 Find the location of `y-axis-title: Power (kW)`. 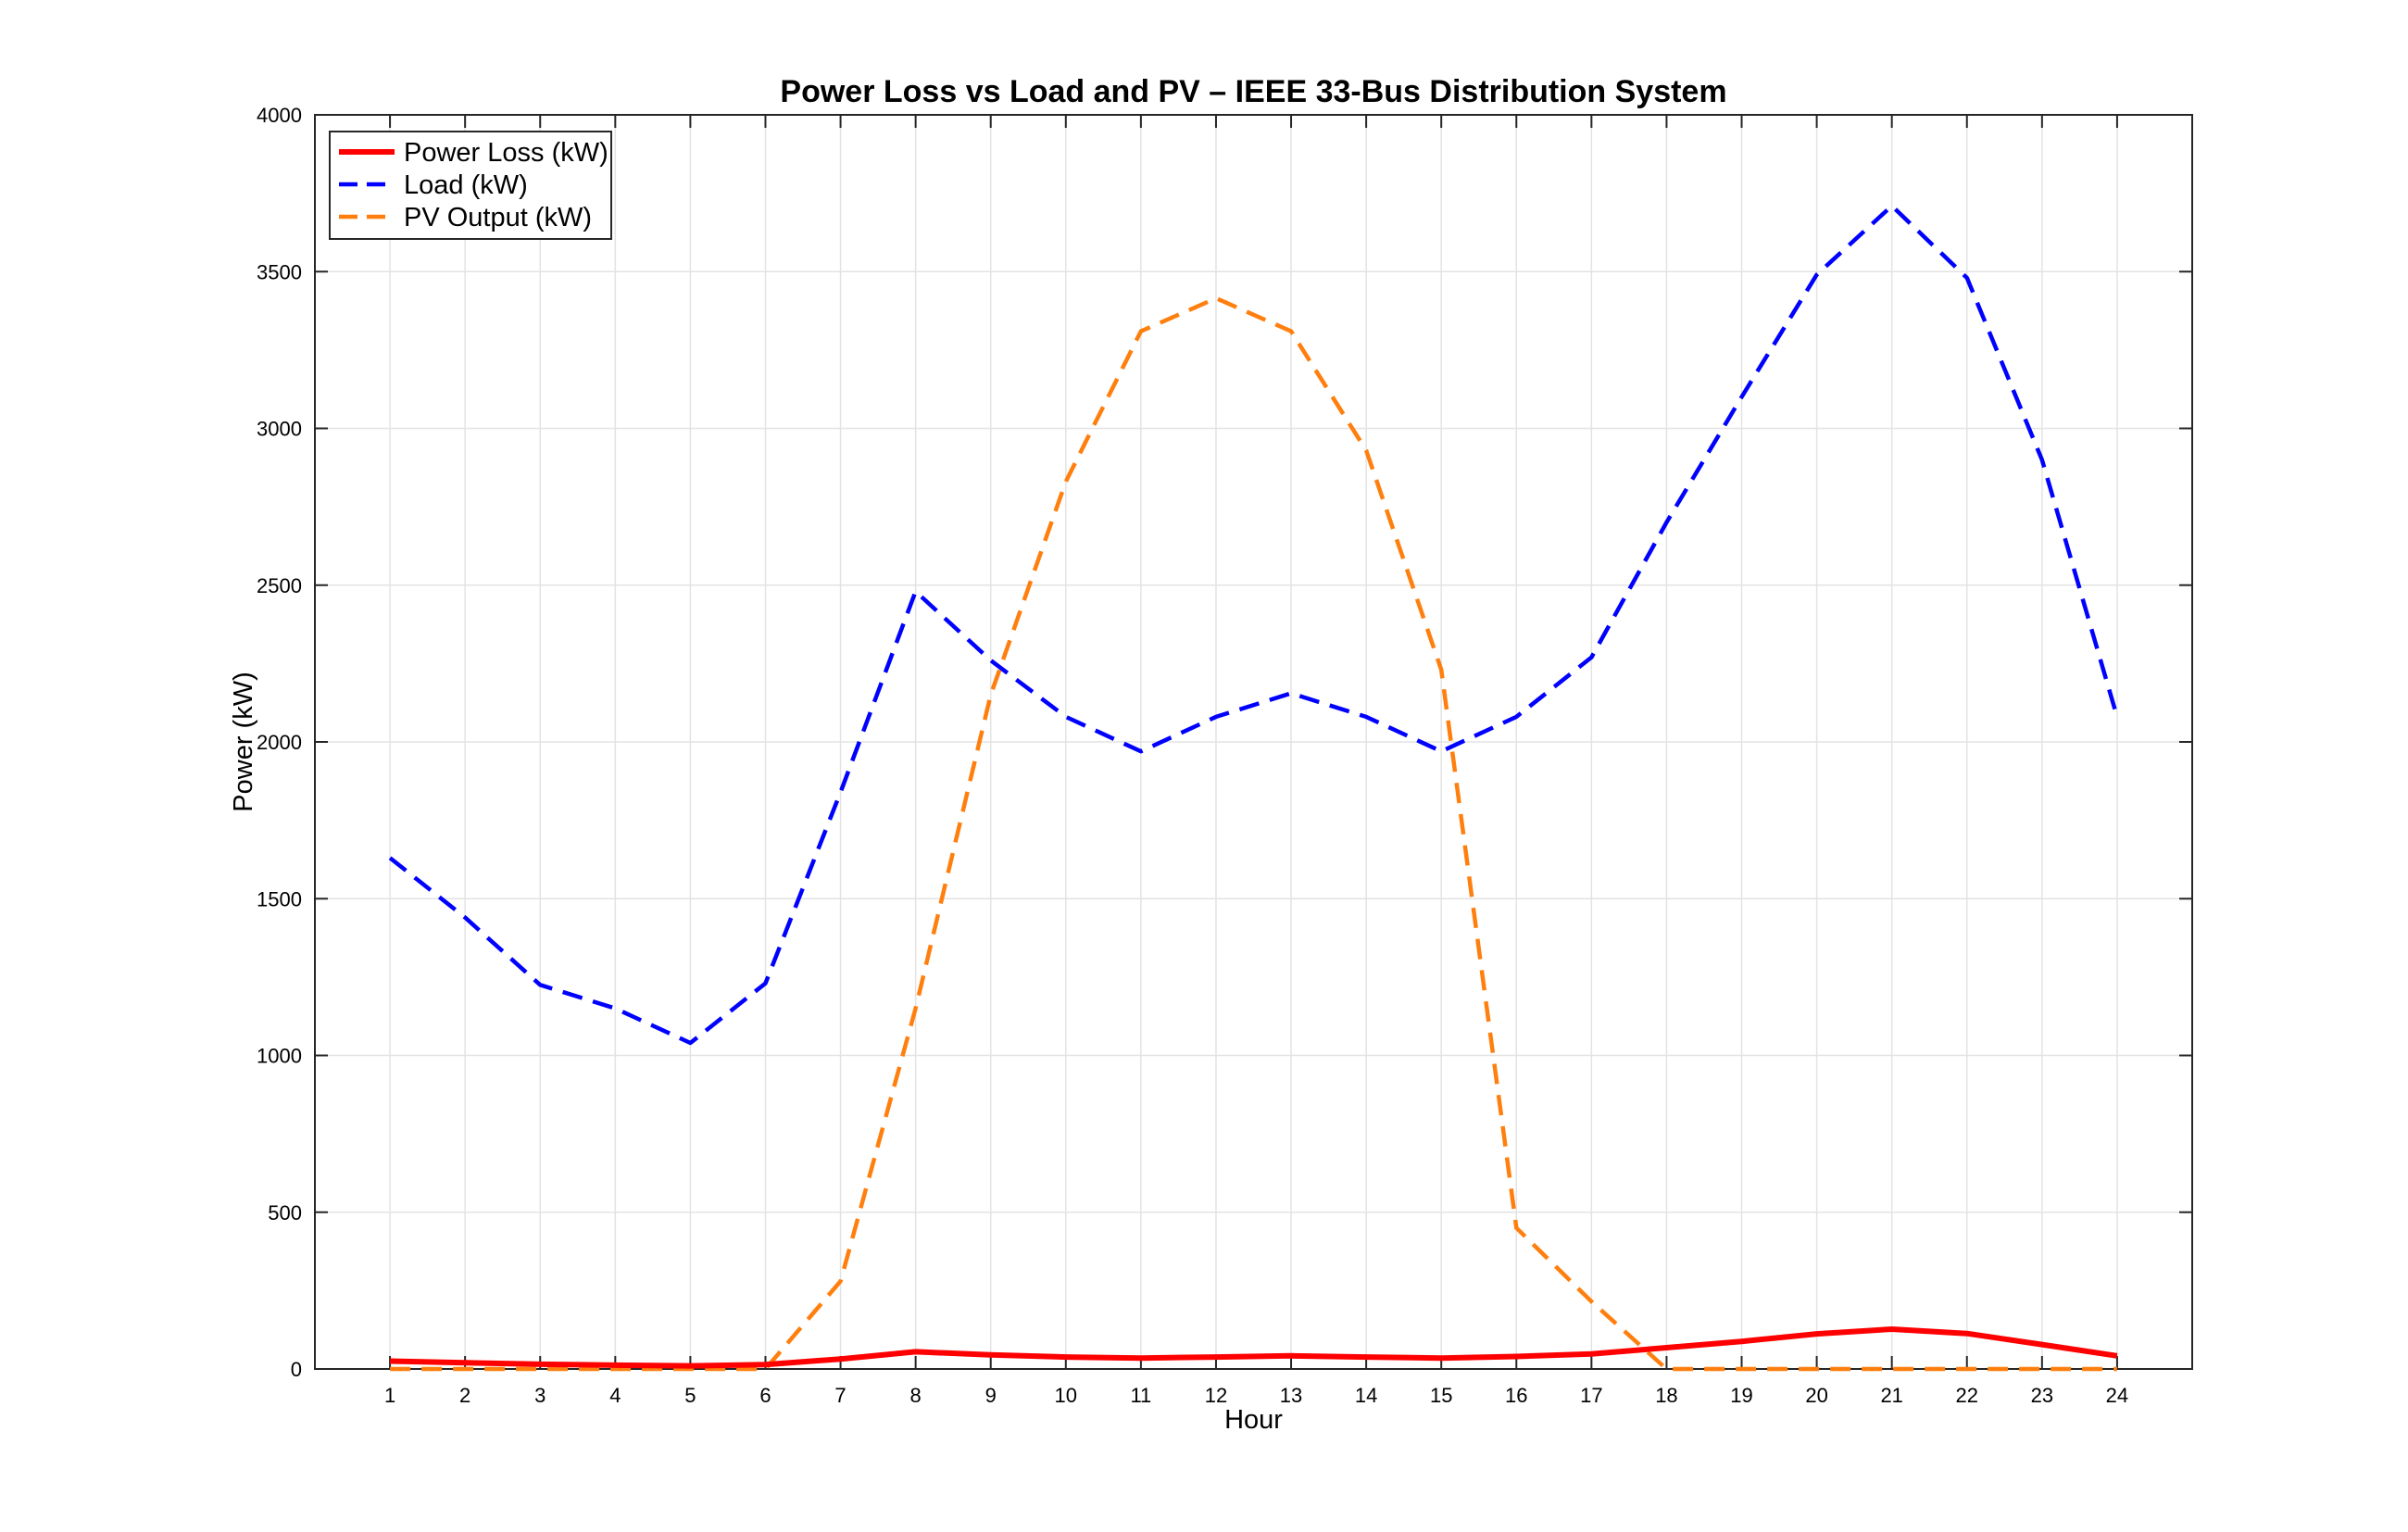

y-axis-title: Power (kW) is located at coordinates (243, 741).